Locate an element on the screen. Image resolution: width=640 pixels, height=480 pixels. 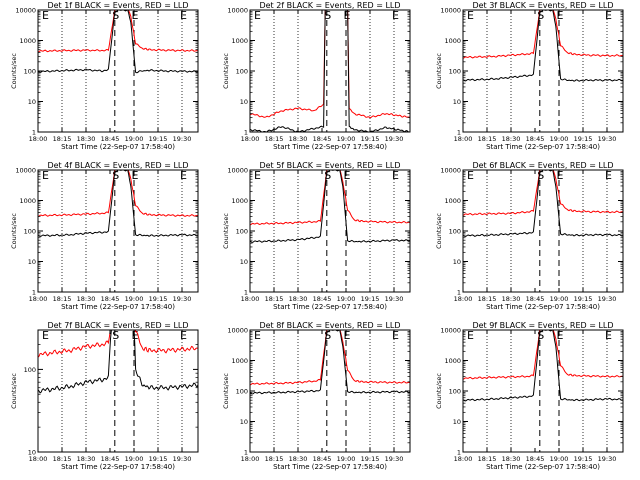
panel-title: Det 3f BLACK = Events, RED = LLD is located at coordinates (542, 5).